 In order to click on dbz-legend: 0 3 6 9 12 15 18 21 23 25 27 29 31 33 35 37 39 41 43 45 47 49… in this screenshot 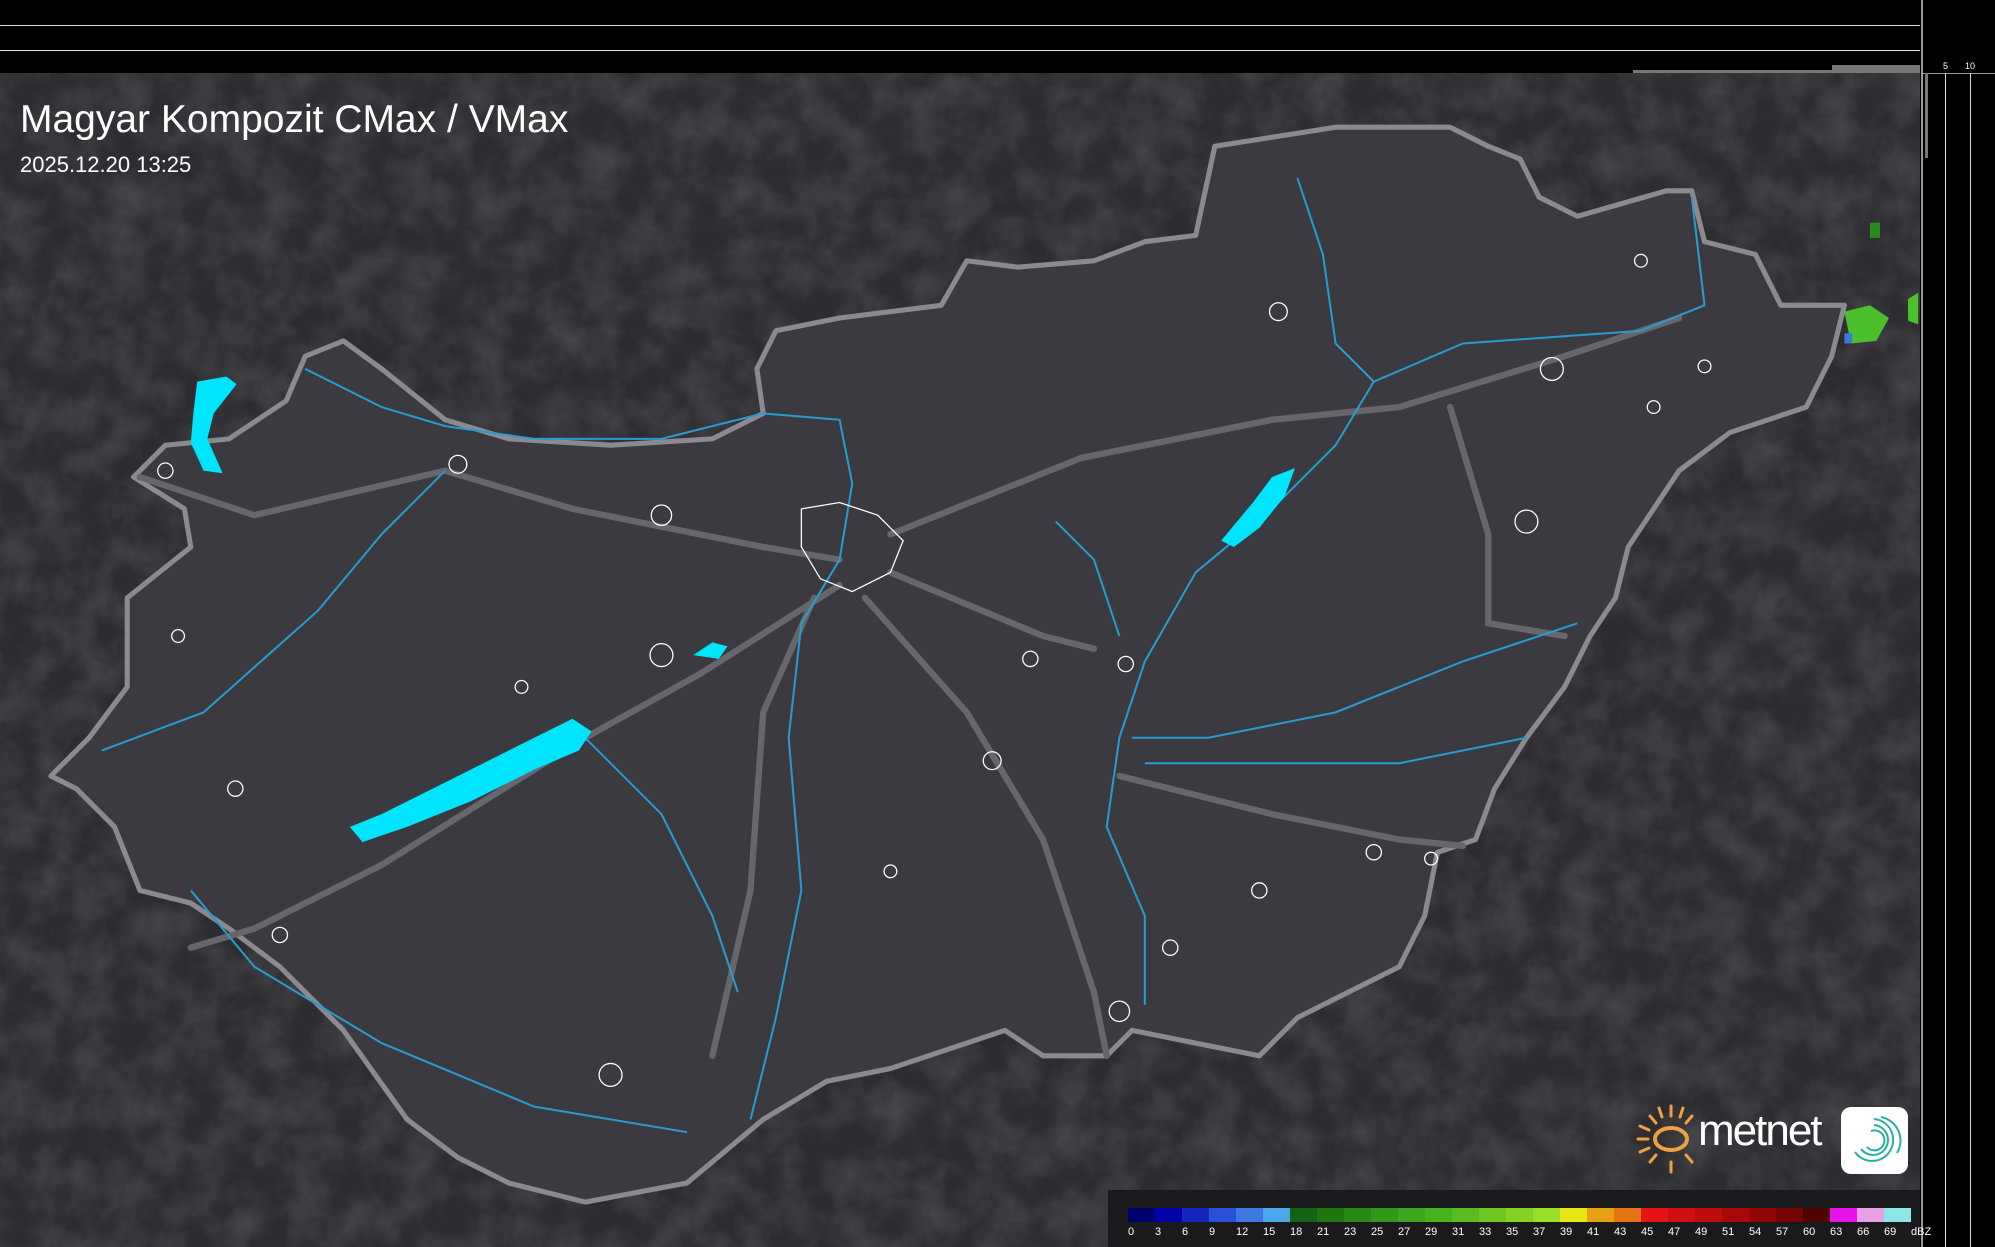, I will do `click(1519, 1218)`.